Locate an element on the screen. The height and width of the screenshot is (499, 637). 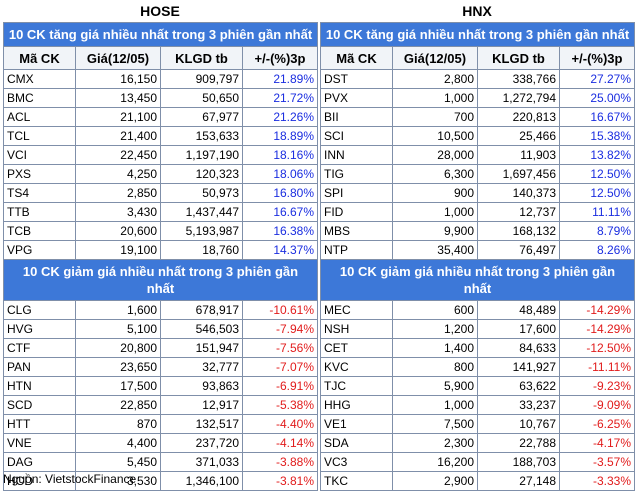
change-cell: 16.67% is located at coordinates (280, 212).